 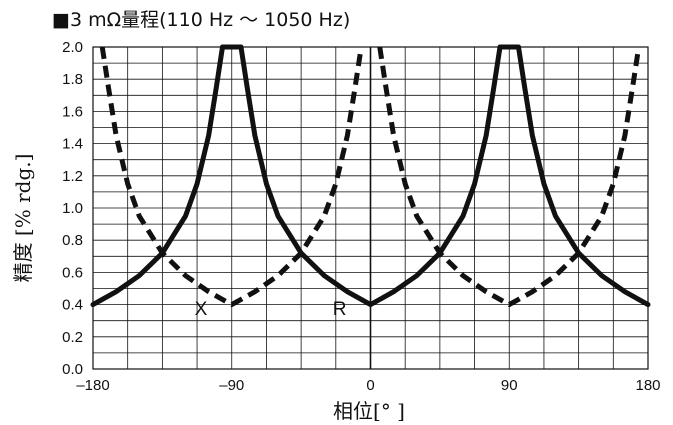 What do you see at coordinates (647, 385) in the screenshot?
I see `x-tick-label: 180` at bounding box center [647, 385].